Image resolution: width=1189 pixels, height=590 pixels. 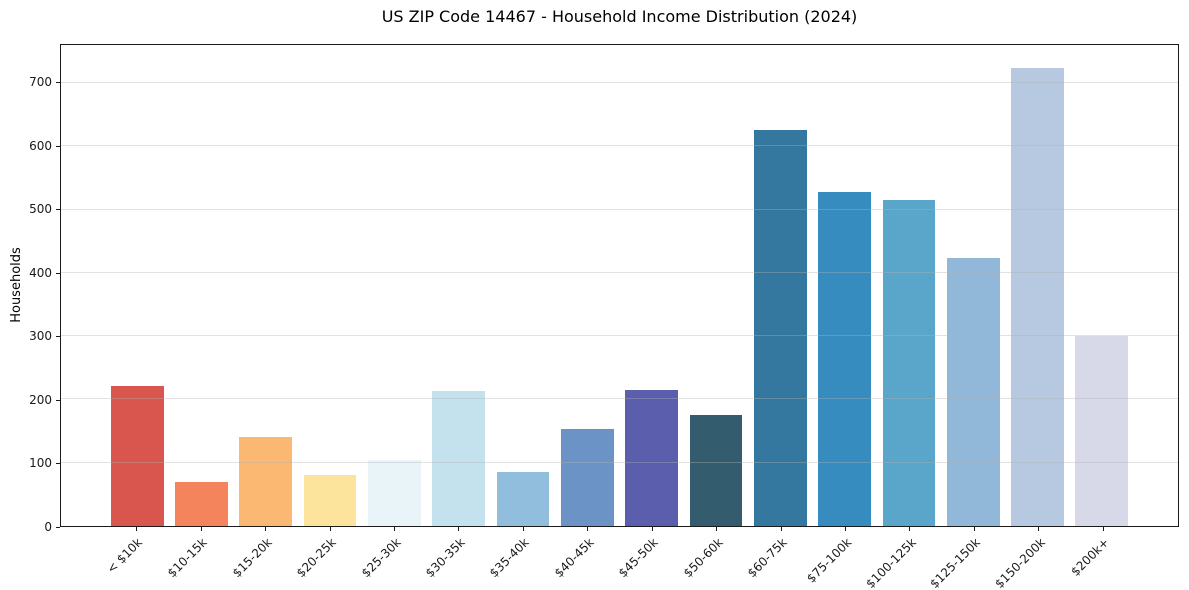 I want to click on x-slot: $75-100k, so click(x=840, y=558).